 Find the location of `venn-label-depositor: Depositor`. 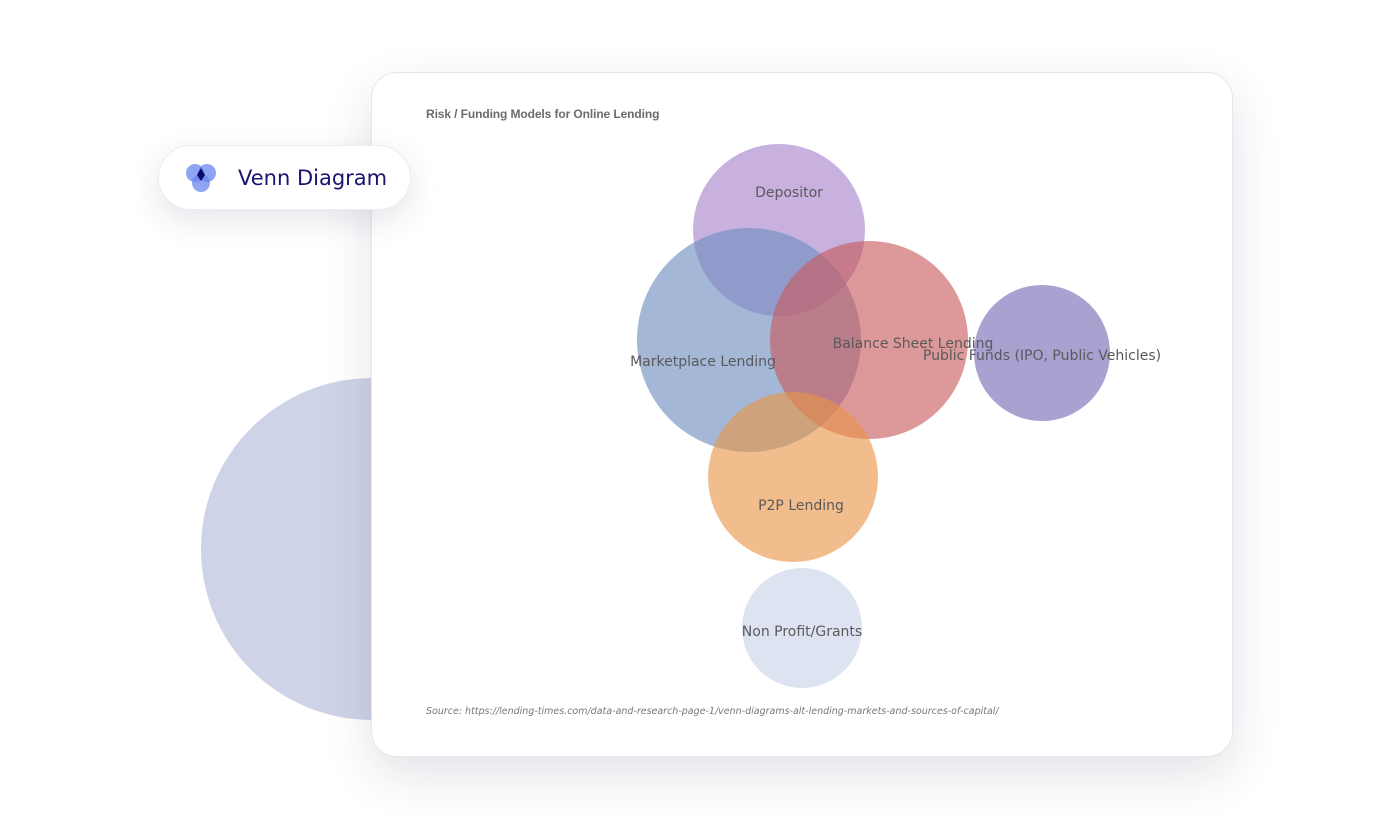

venn-label-depositor: Depositor is located at coordinates (789, 193).